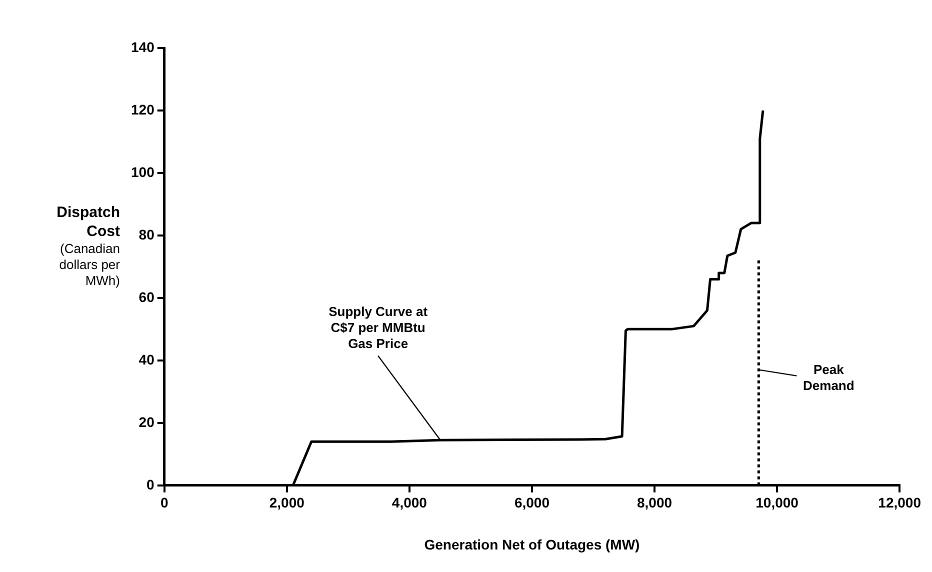  I want to click on y-tick-label: 60, so click(146, 296).